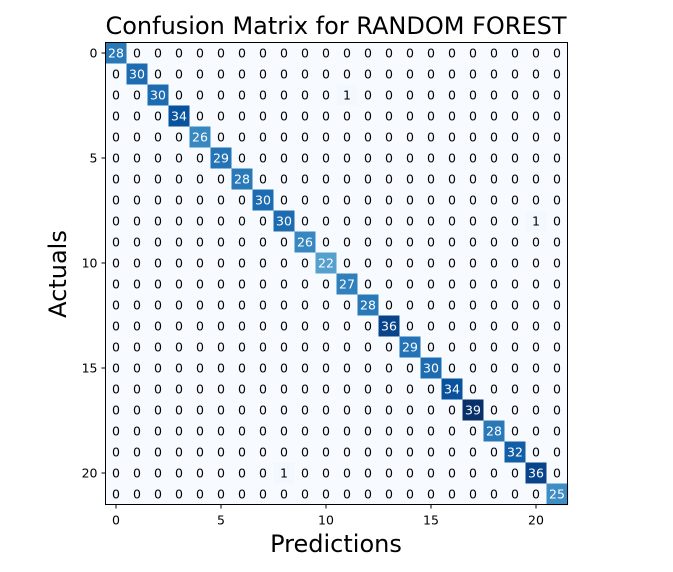 The image size is (673, 572). What do you see at coordinates (347, 284) in the screenshot?
I see `cell-value-label: 27` at bounding box center [347, 284].